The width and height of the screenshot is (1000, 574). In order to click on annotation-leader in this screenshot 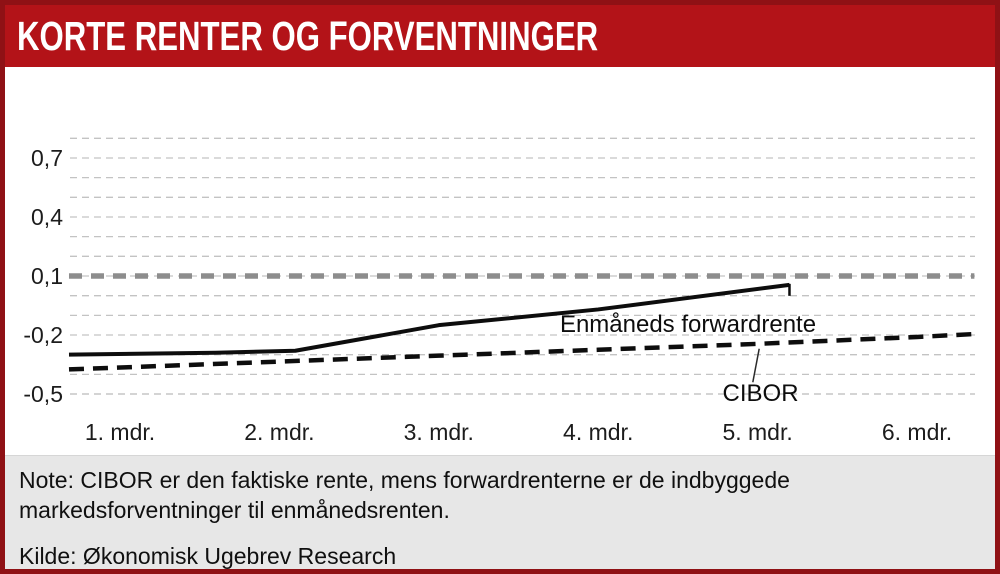, I will do `click(756, 365)`.